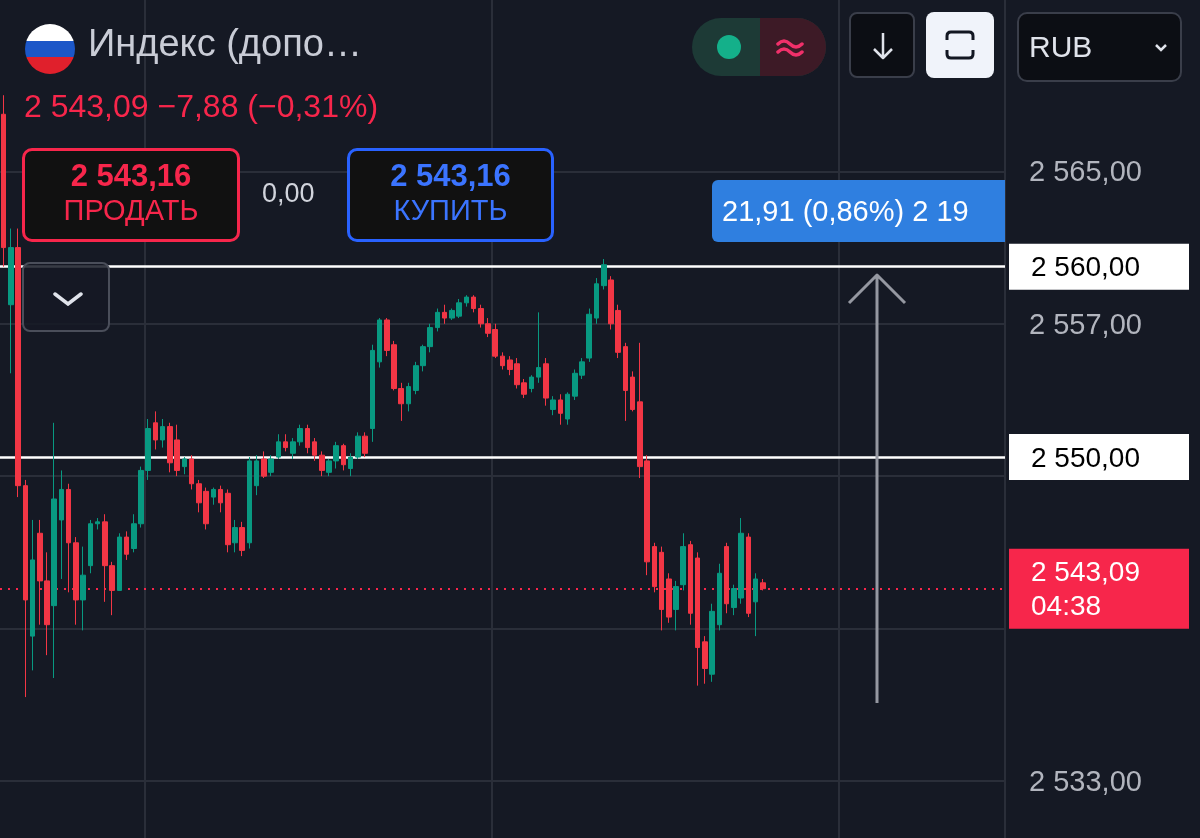  I want to click on text: 2 543,09 −7,88 (−0,31%), so click(201, 106).